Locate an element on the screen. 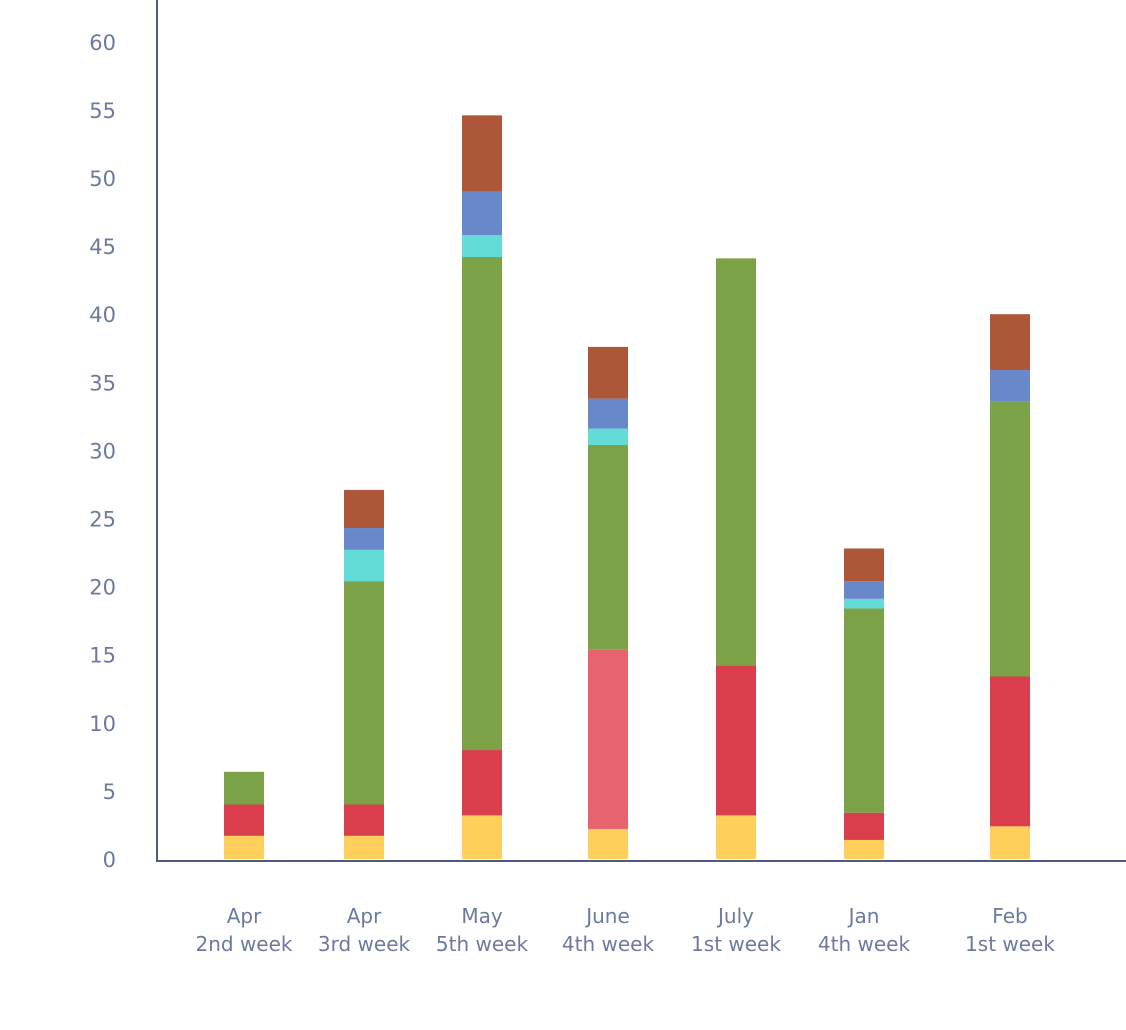 Image resolution: width=1126 pixels, height=1030 pixels. x-tick-label: 2nd week is located at coordinates (243, 944).